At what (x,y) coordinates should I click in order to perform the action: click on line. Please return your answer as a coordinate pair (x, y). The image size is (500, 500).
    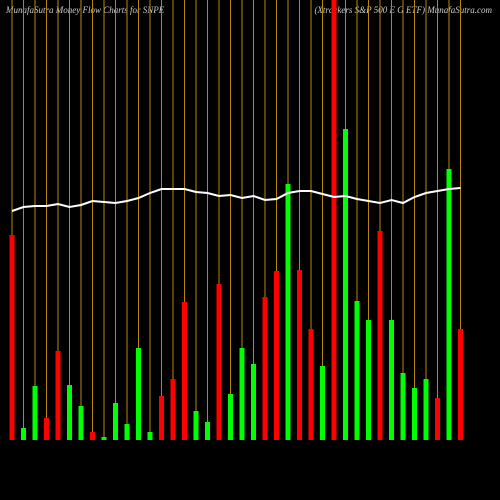
    Looking at the image, I should click on (236, 199).